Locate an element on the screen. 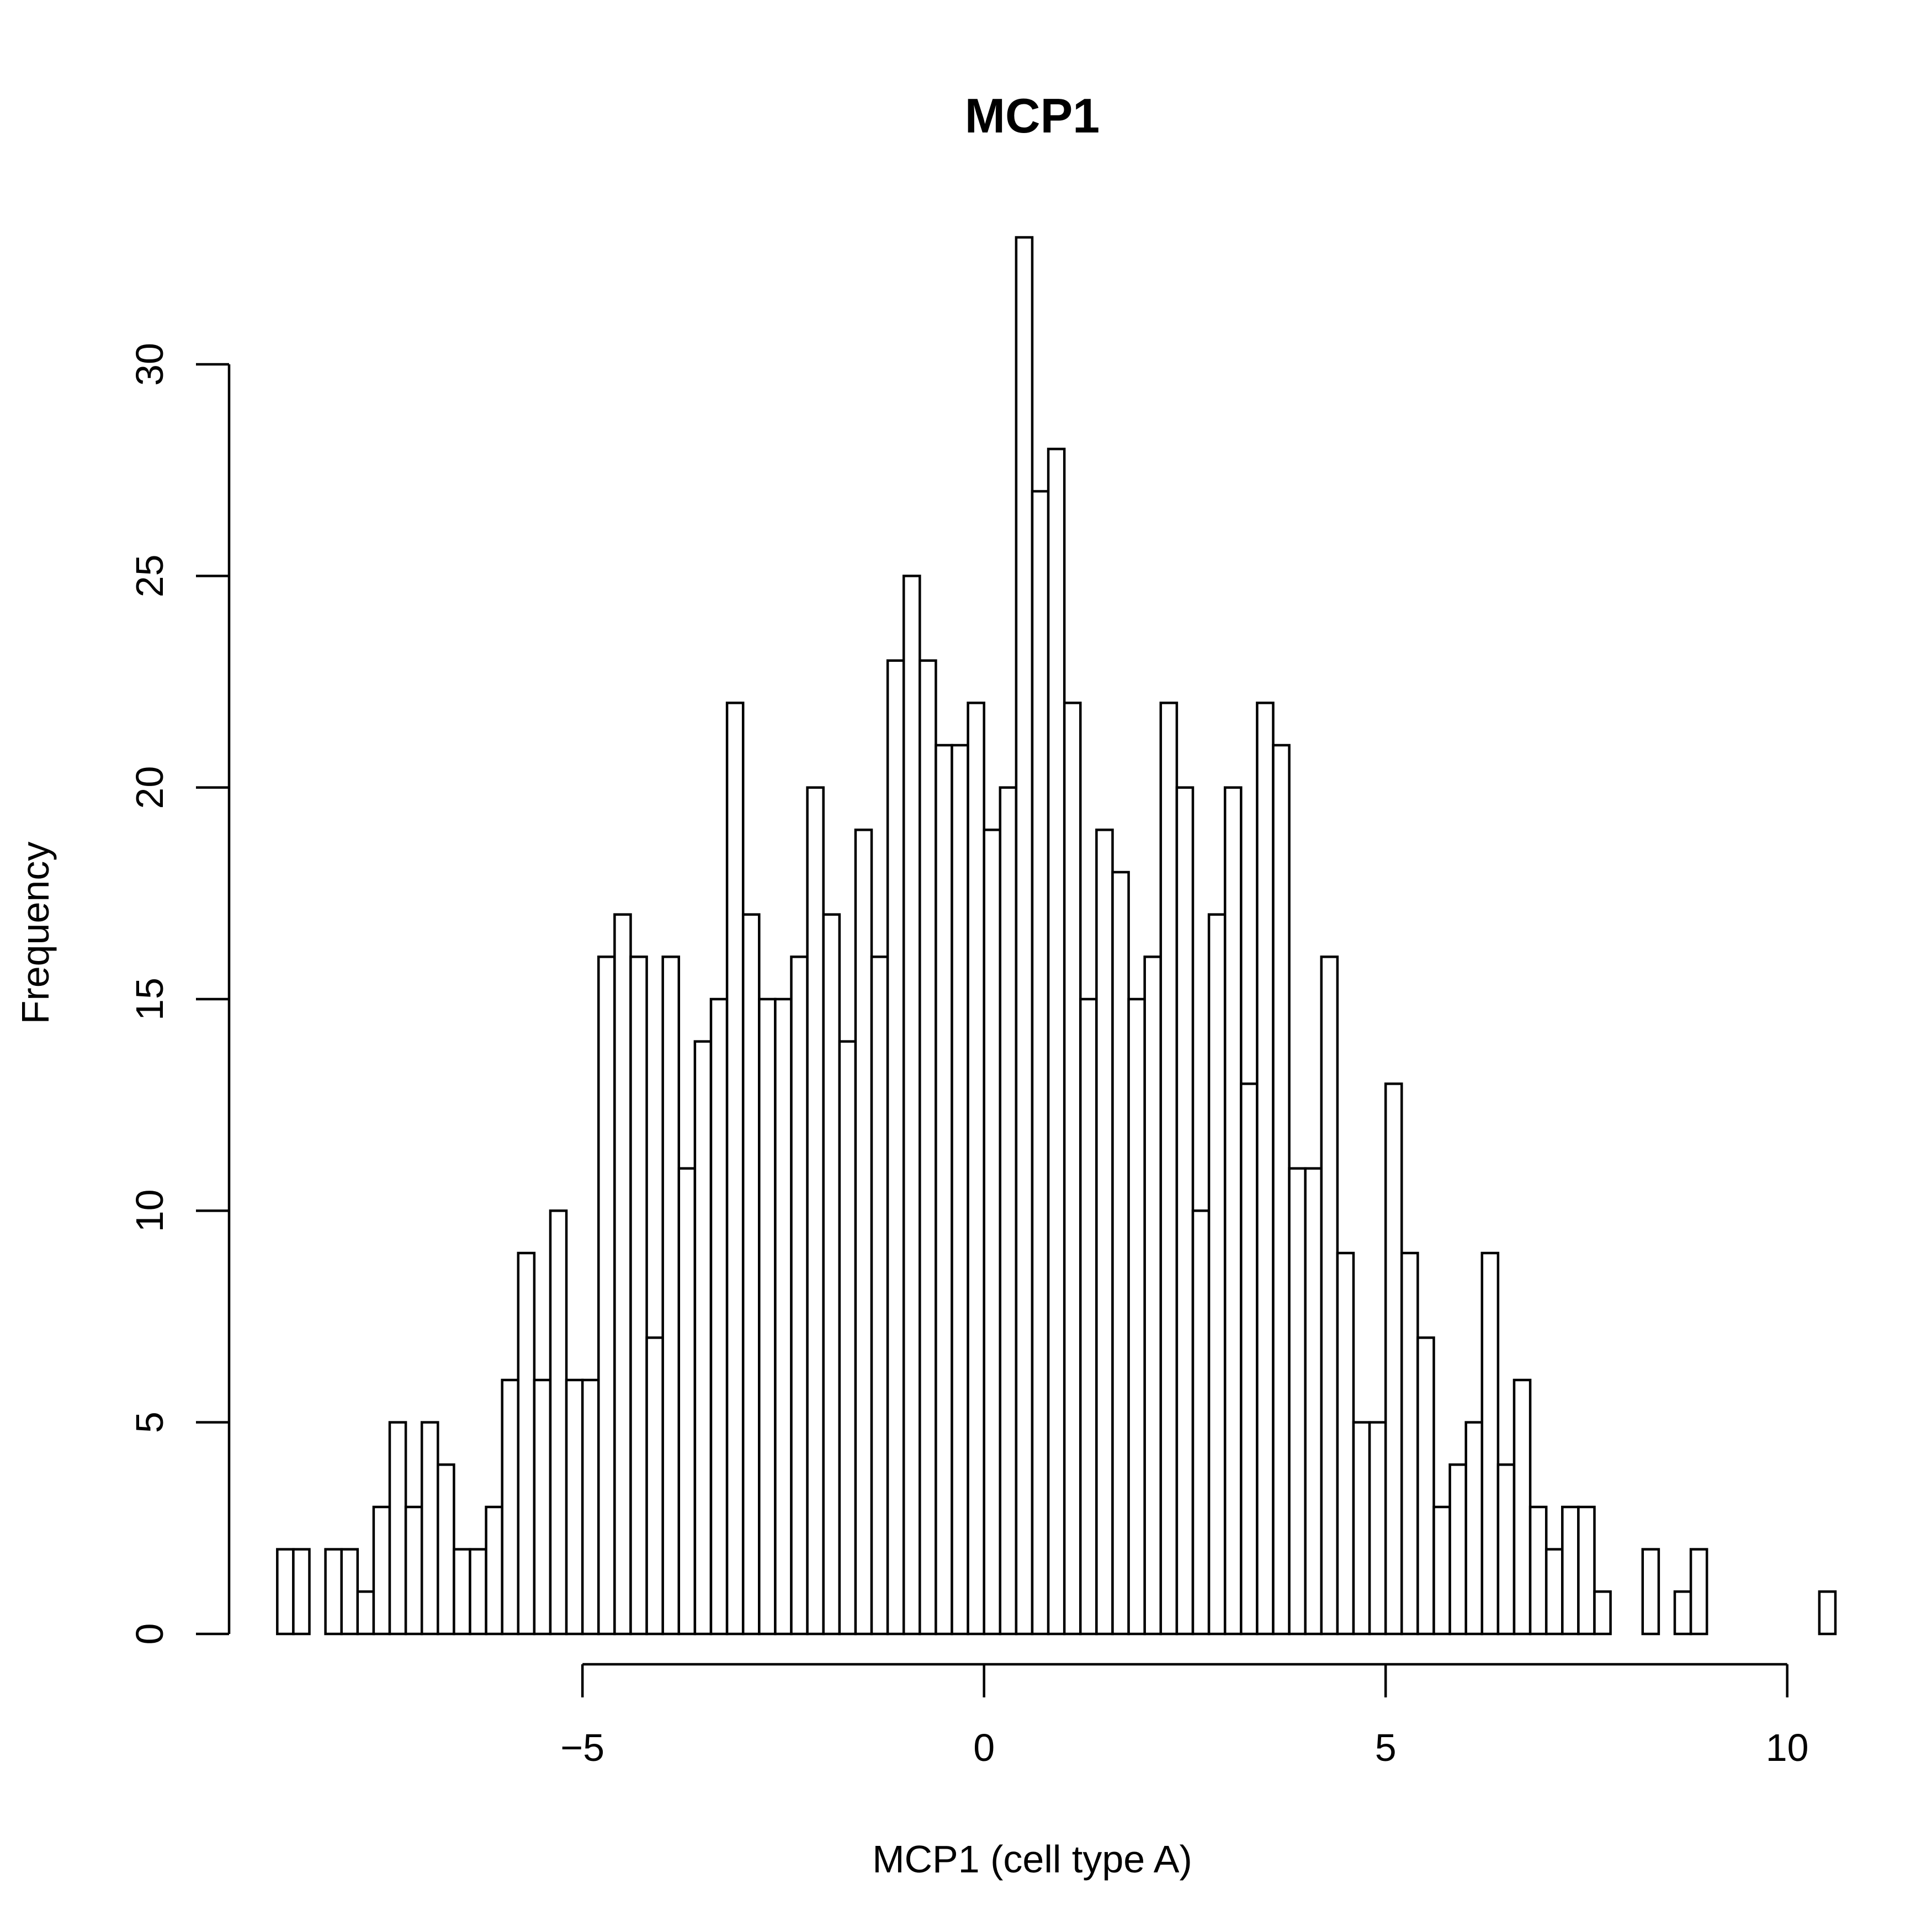 The width and height of the screenshot is (1932, 1932). x-tick-label: 10 is located at coordinates (1788, 1748).